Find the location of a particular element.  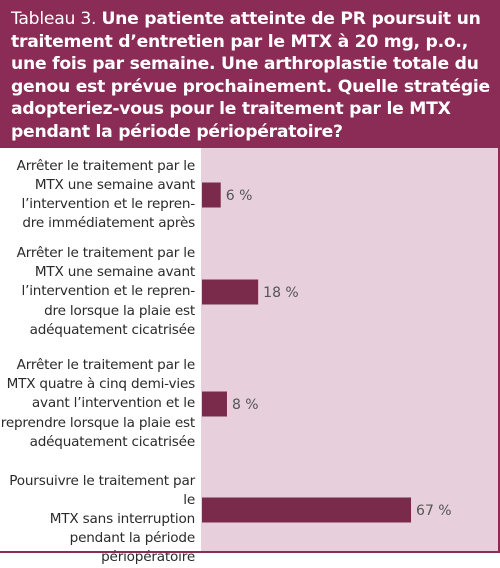

value-label: 18 % is located at coordinates (281, 293).